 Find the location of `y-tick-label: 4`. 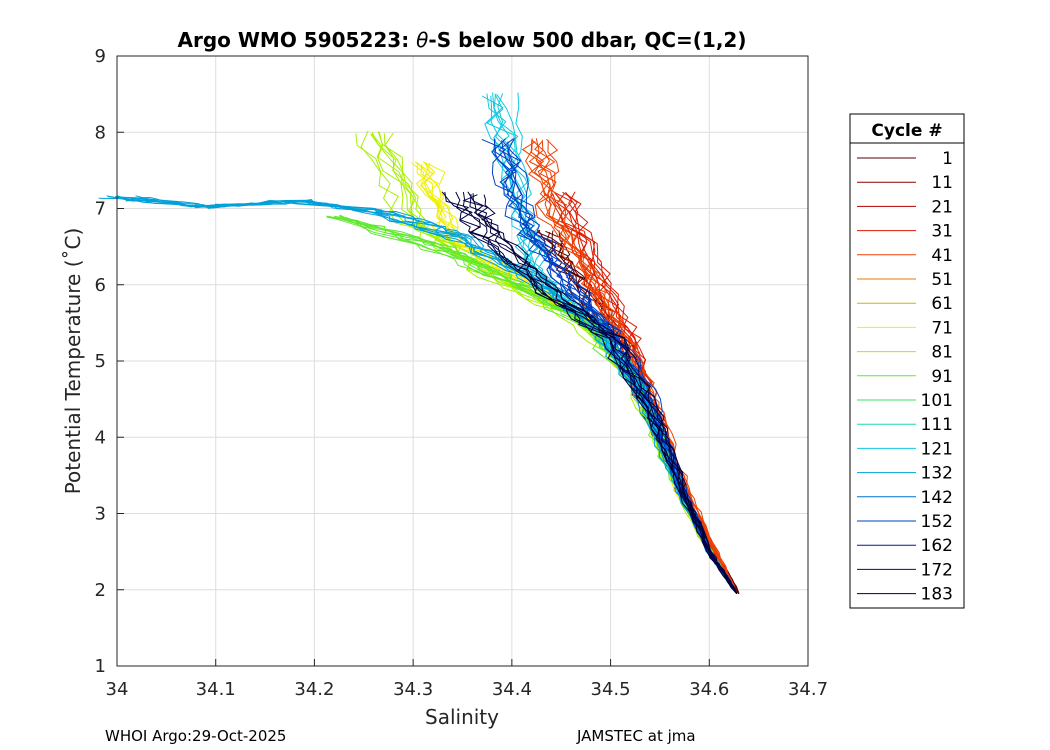

y-tick-label: 4 is located at coordinates (100, 437).